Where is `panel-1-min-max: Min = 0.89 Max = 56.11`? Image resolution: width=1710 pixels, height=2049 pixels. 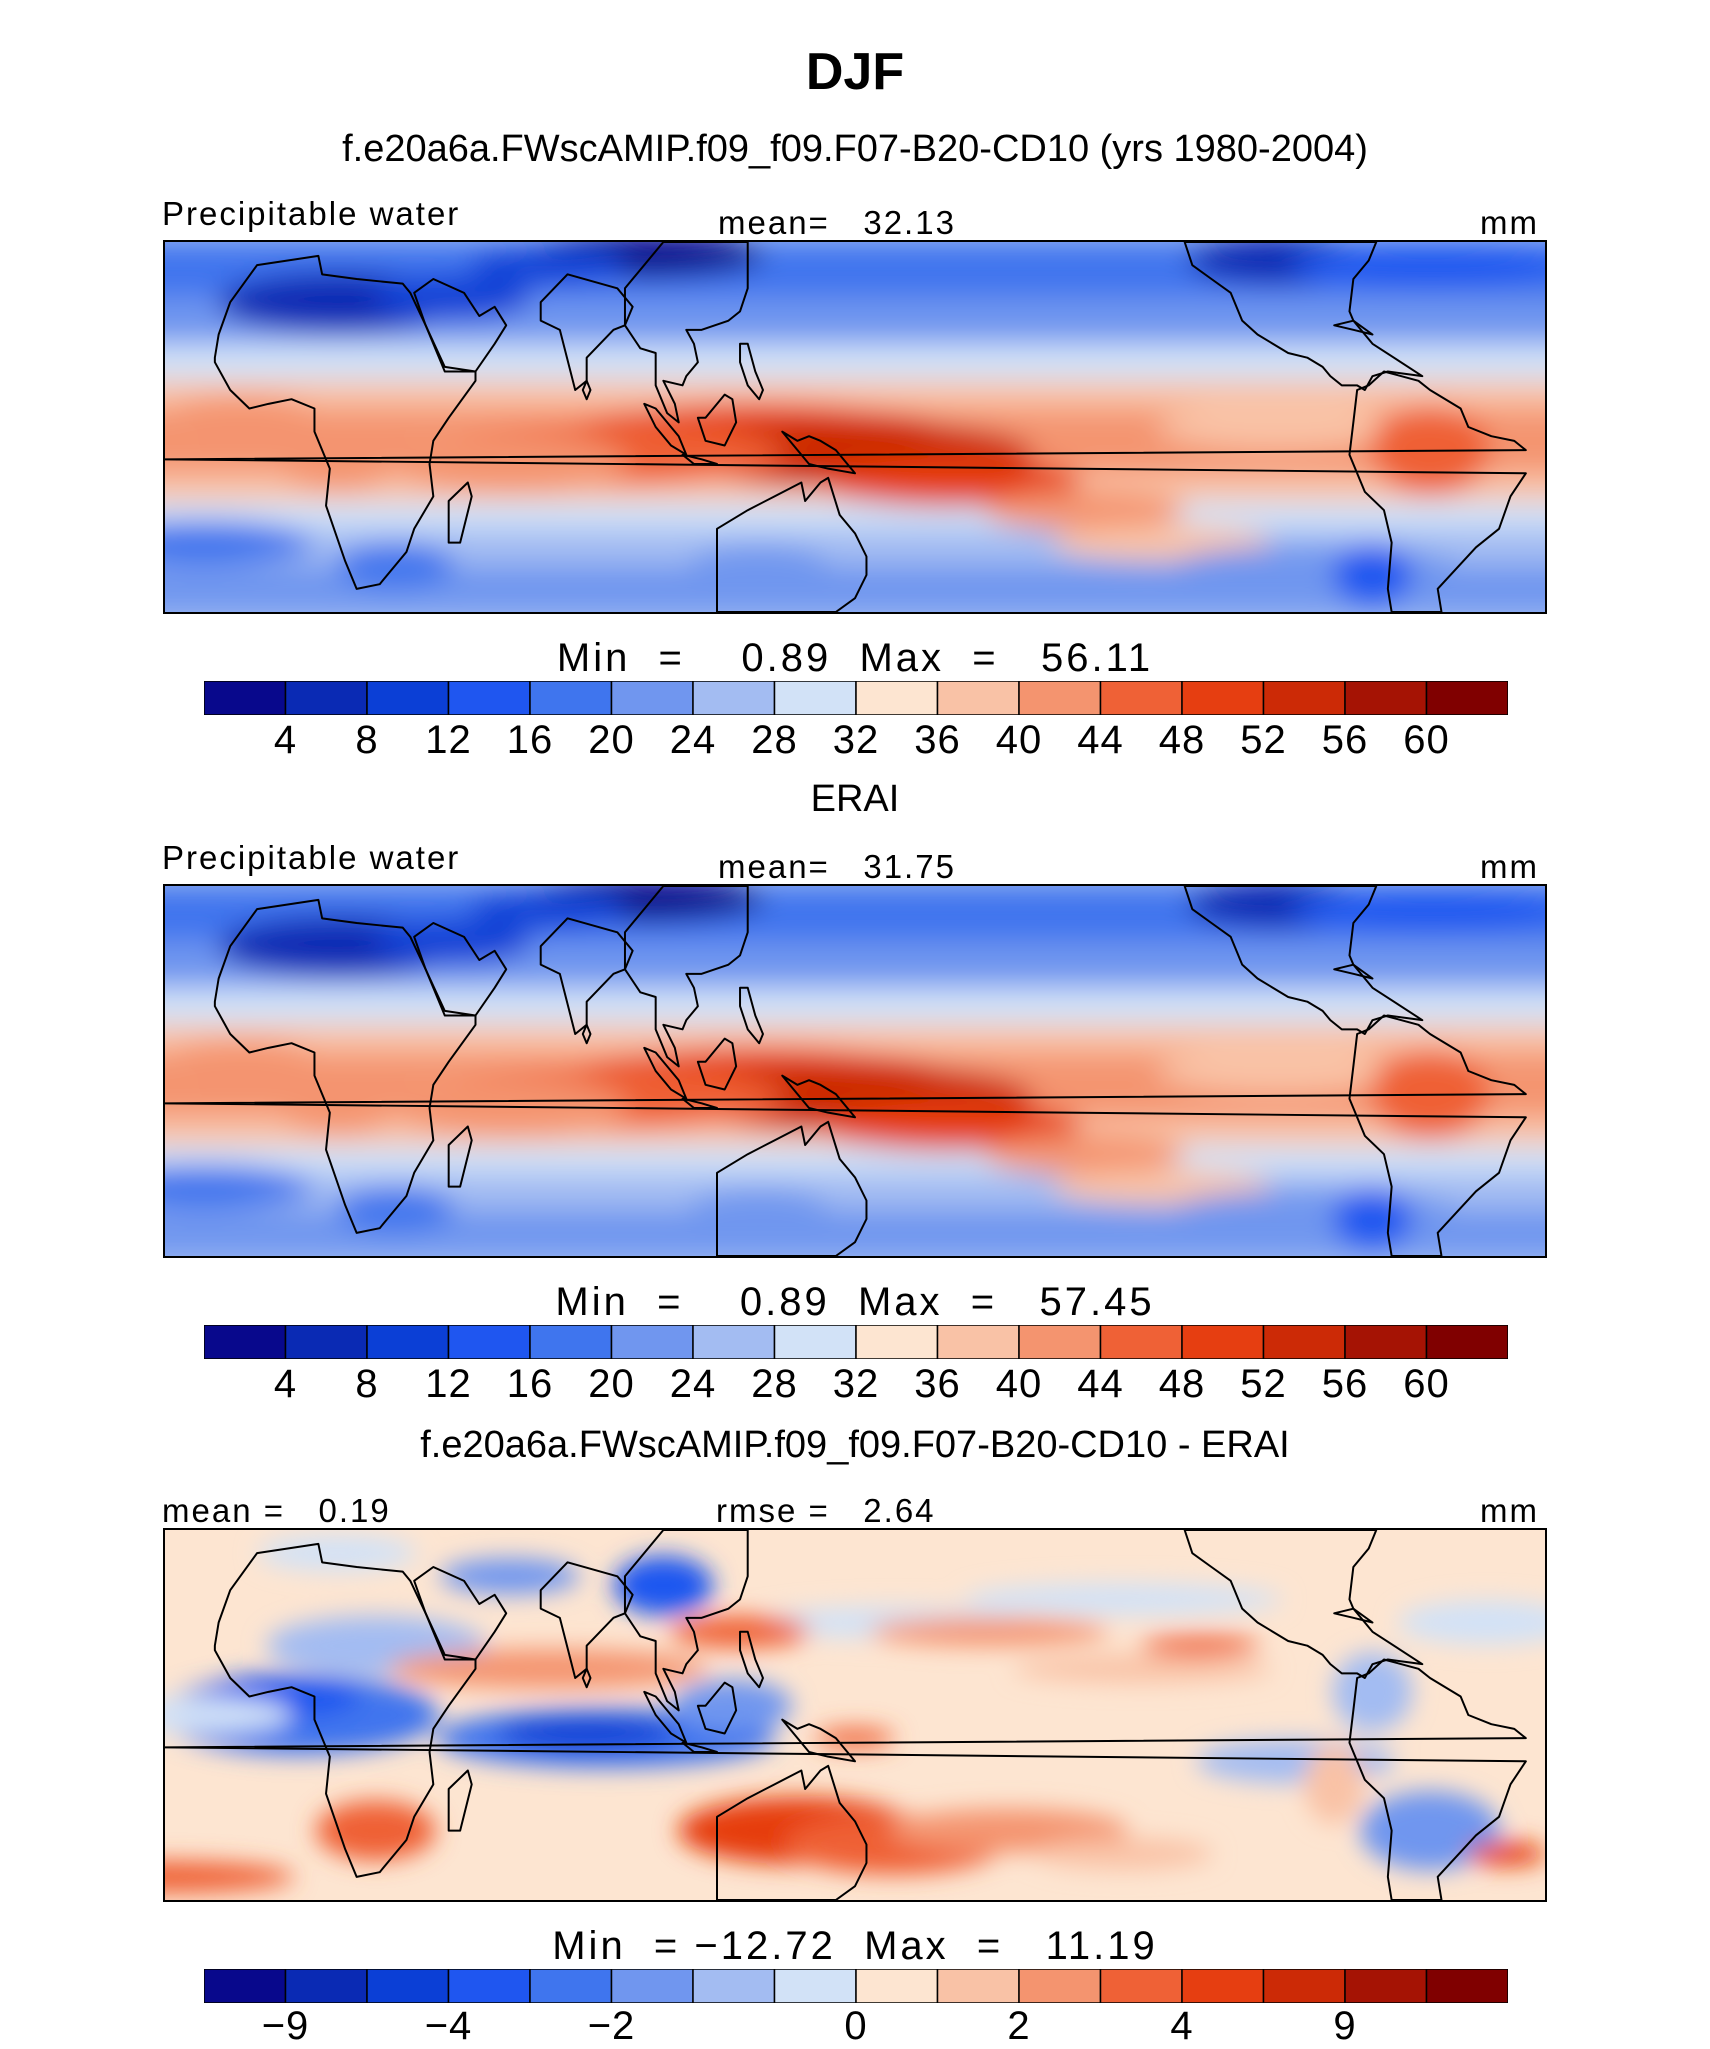 panel-1-min-max: Min = 0.89 Max = 56.11 is located at coordinates (855, 658).